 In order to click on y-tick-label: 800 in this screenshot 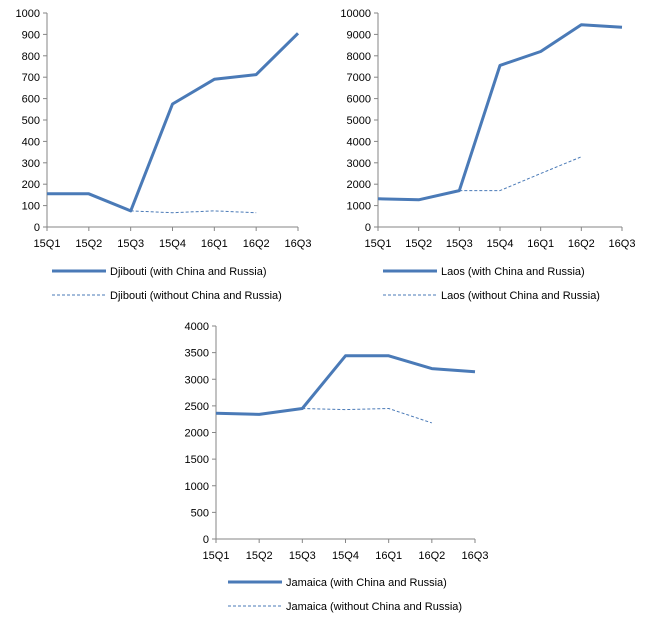, I will do `click(31, 57)`.